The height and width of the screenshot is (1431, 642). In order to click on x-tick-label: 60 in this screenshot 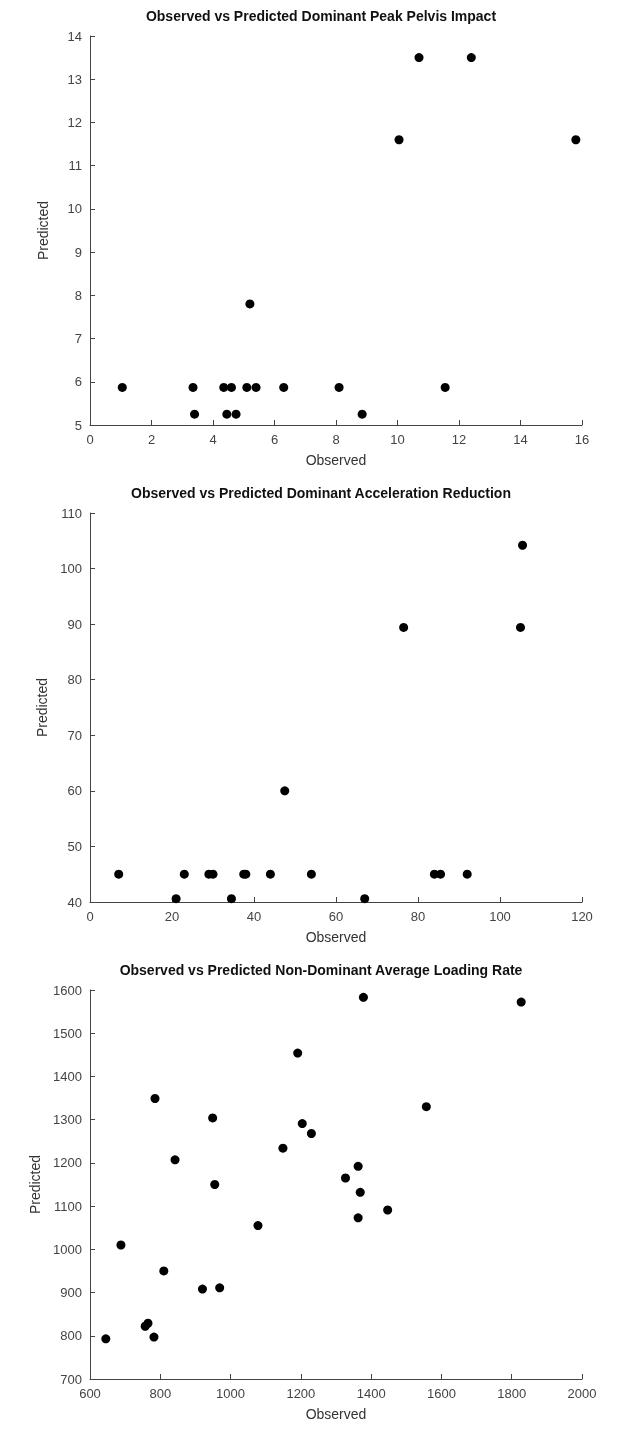, I will do `click(336, 916)`.